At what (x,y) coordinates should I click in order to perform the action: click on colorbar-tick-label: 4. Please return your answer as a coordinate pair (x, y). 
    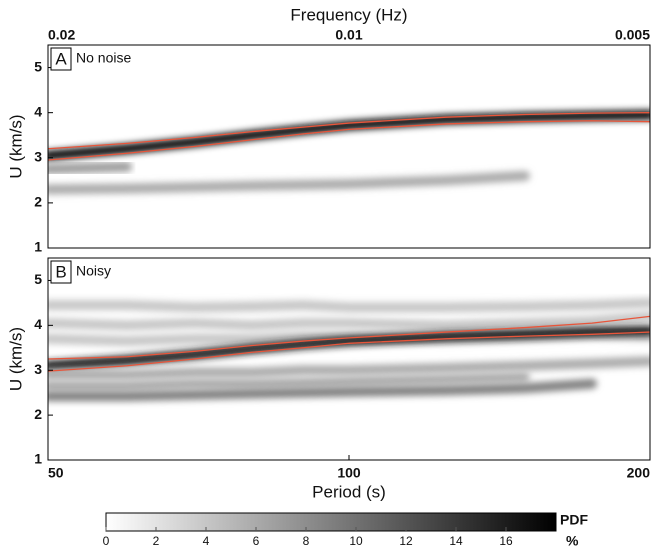
    Looking at the image, I should click on (206, 541).